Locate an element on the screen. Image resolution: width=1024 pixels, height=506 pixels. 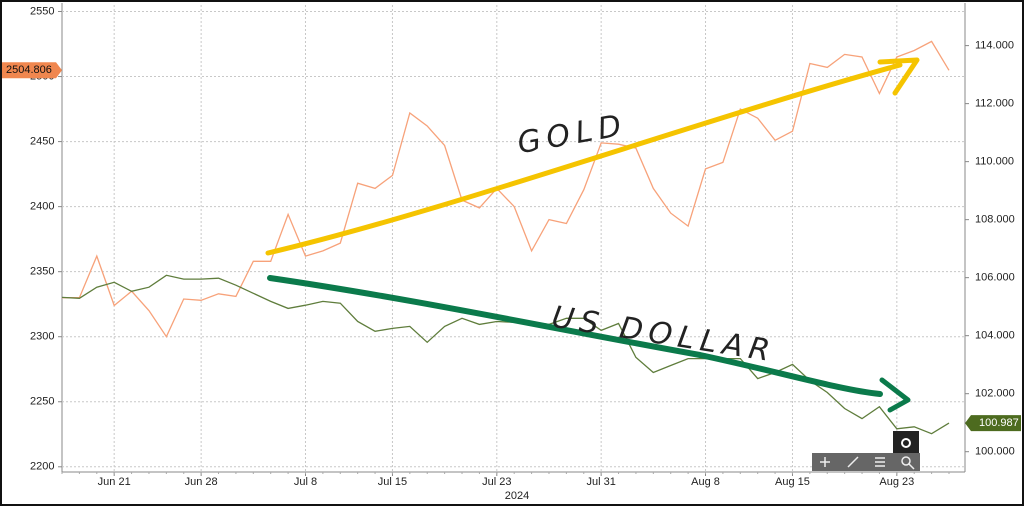
y-tick-label: 2450 is located at coordinates (42, 141).